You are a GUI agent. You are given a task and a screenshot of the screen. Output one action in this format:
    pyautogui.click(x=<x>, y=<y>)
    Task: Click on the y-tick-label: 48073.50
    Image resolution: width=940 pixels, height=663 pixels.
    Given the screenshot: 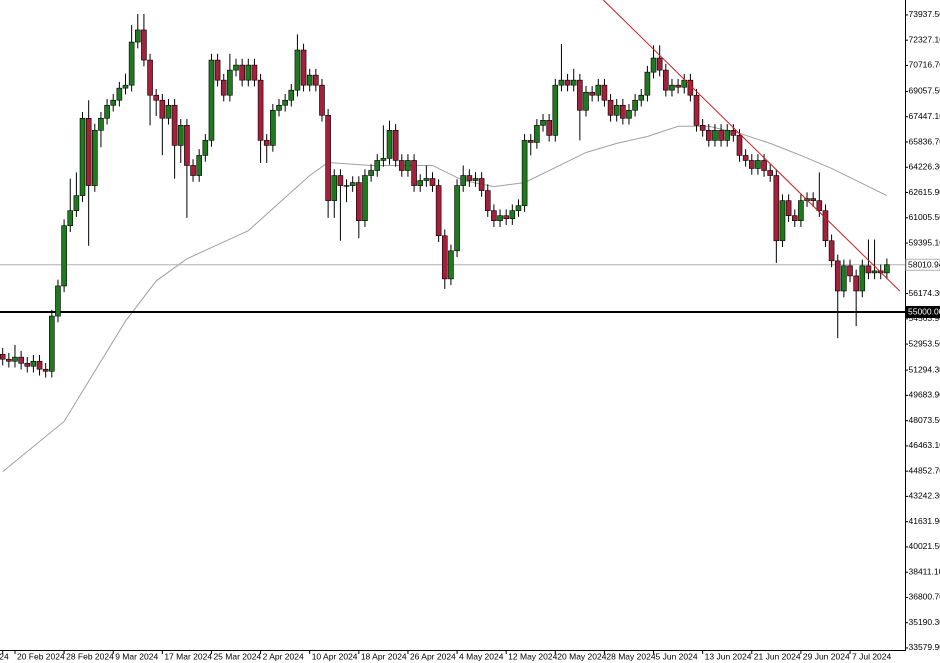 What is the action you would take?
    pyautogui.click(x=924, y=420)
    